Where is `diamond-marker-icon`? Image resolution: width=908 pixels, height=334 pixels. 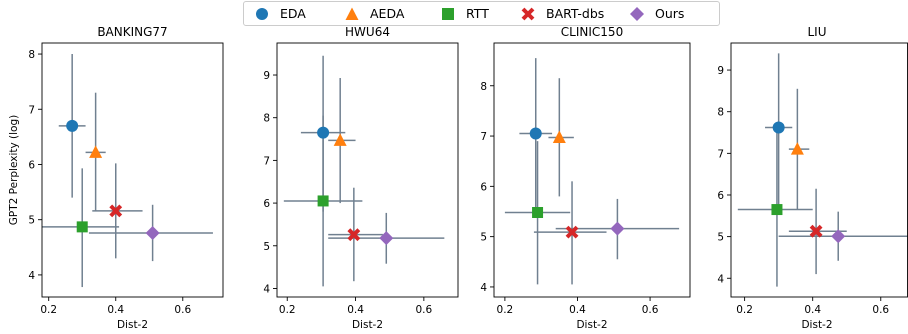 diamond-marker-icon is located at coordinates (637, 13).